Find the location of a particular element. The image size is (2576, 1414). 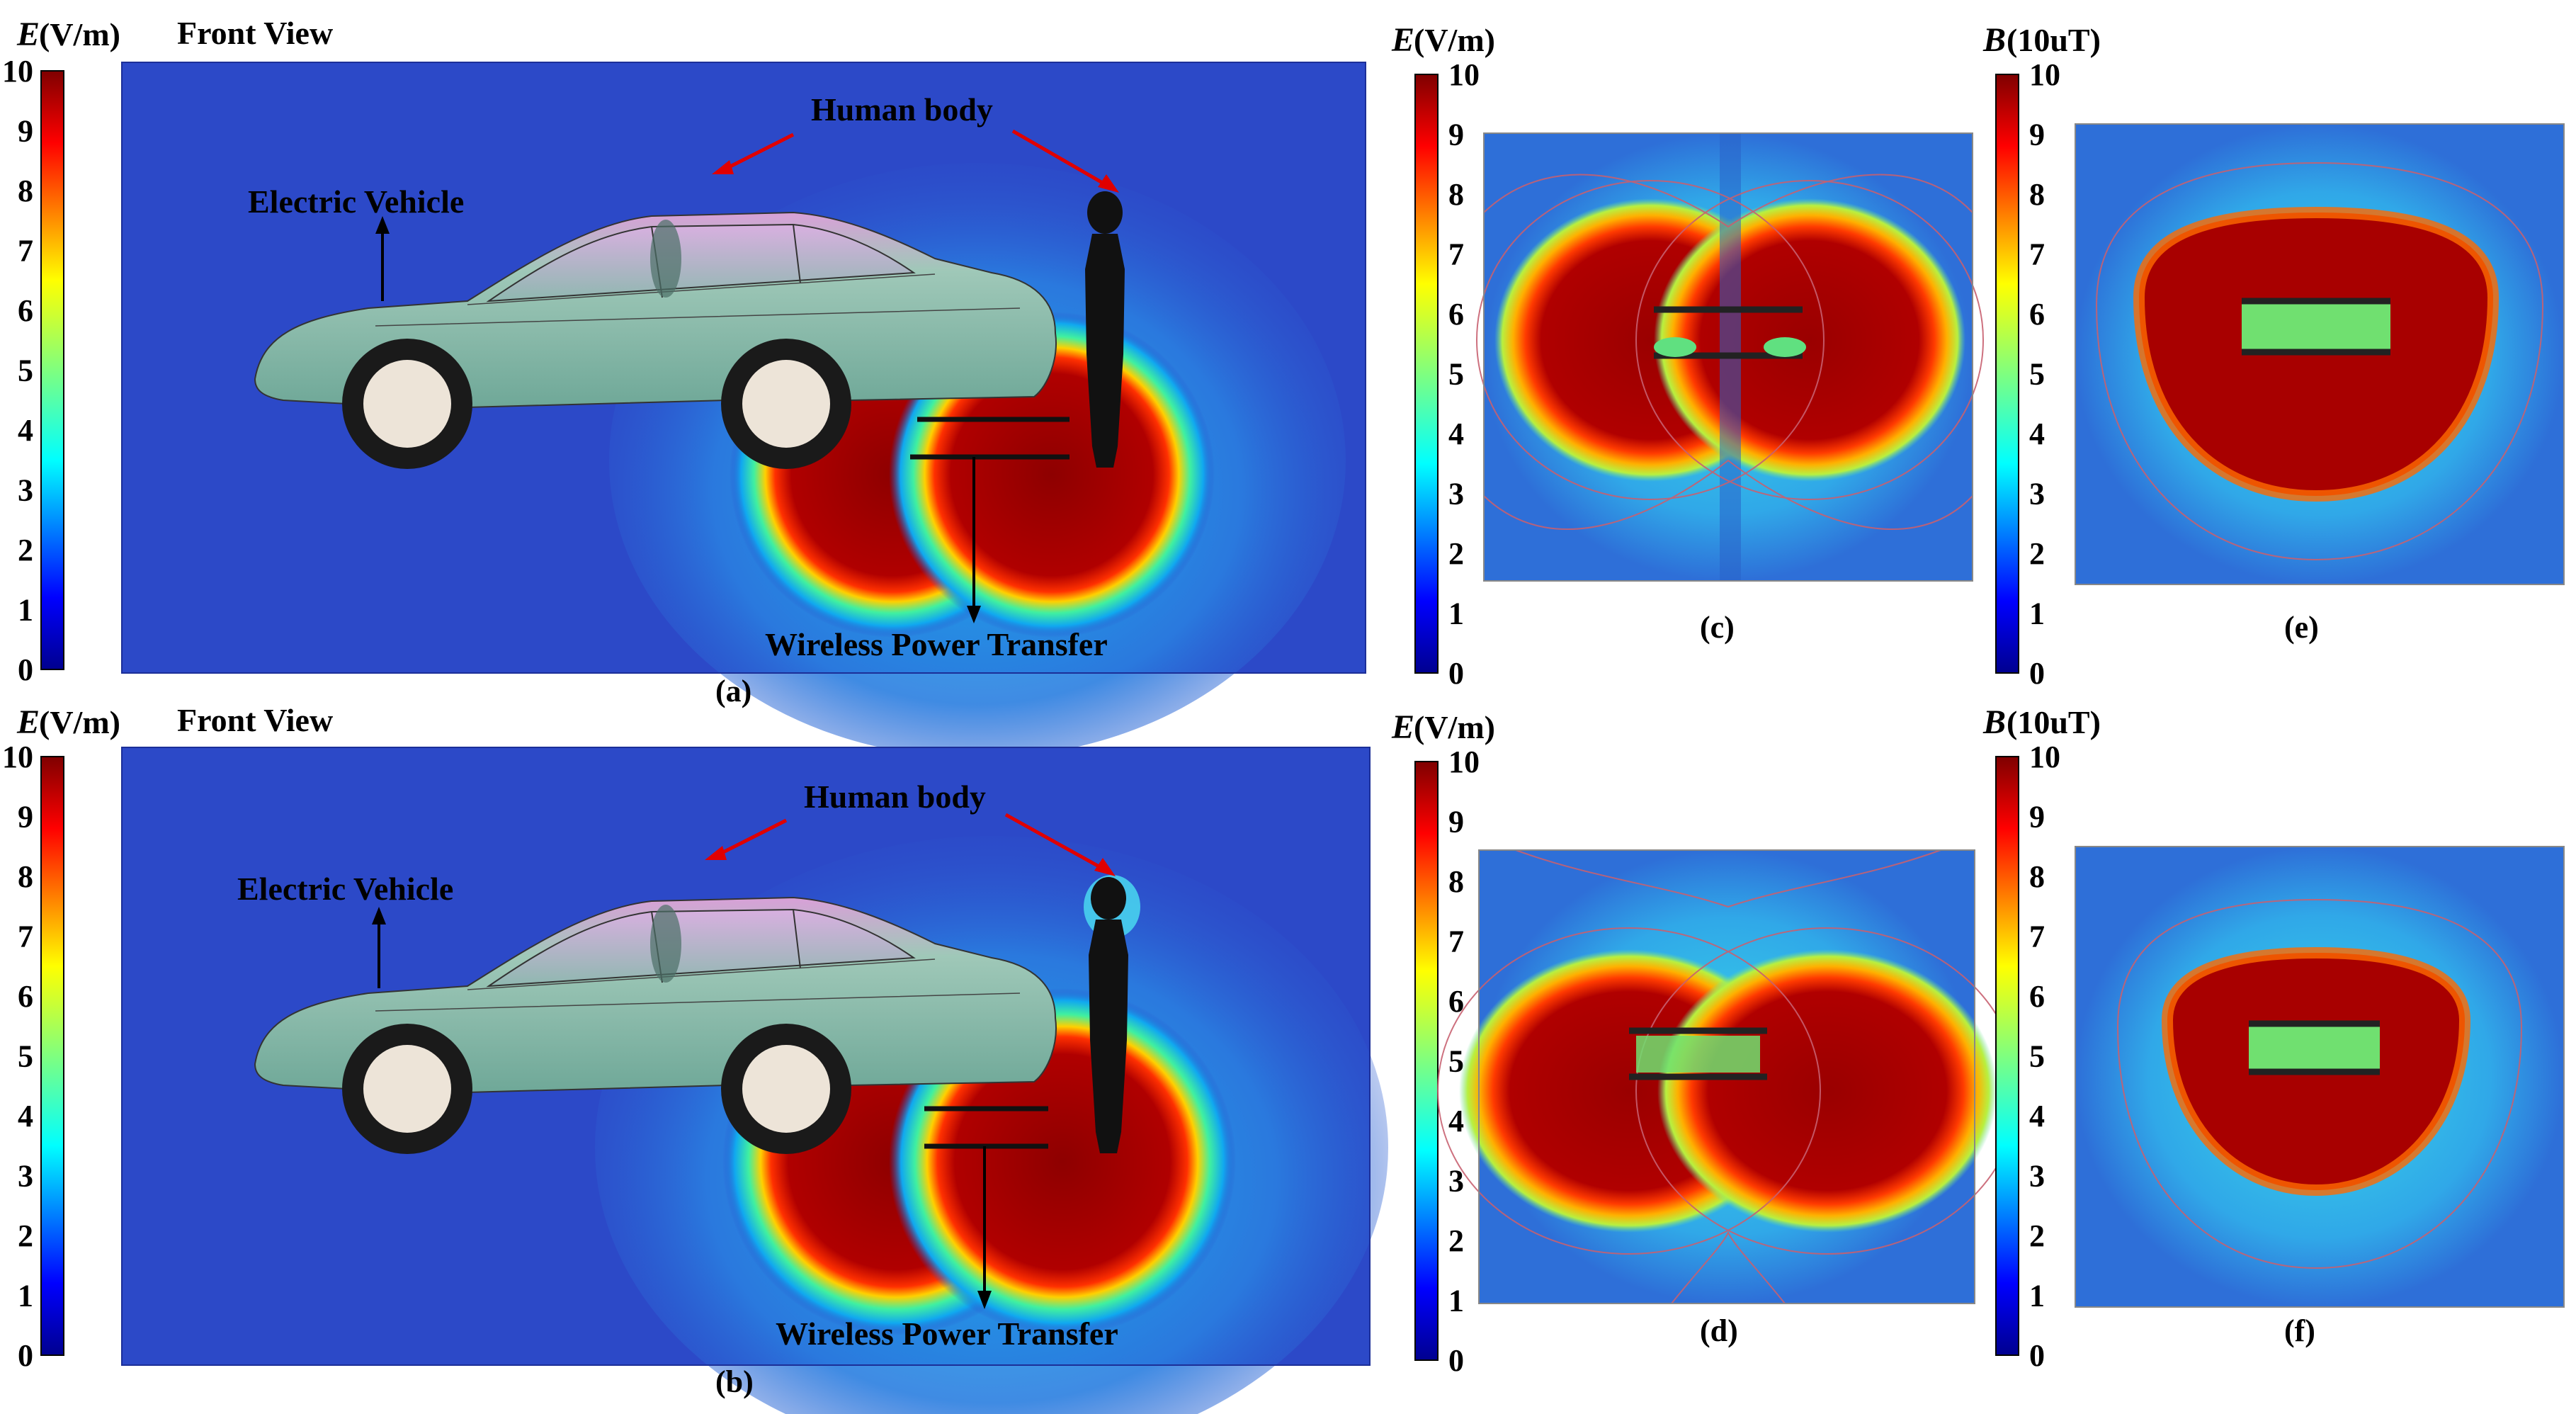

colorbar-d-ticks: 0 1 2 3 4 5 6 7 8 9 10 is located at coordinates (1464, 1061).